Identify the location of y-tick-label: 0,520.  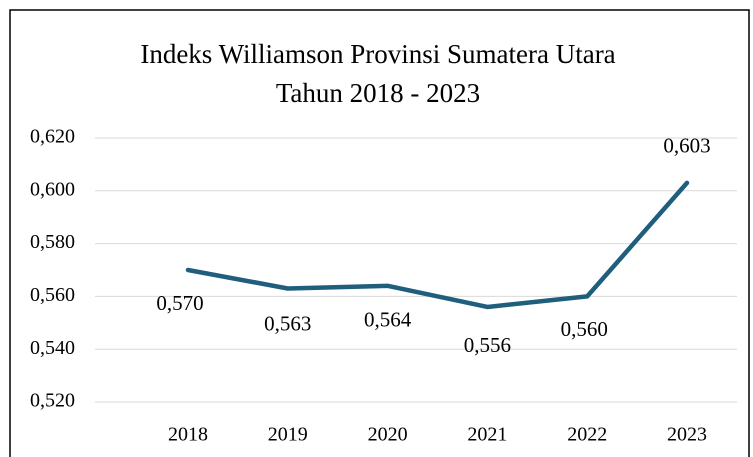
(52, 401).